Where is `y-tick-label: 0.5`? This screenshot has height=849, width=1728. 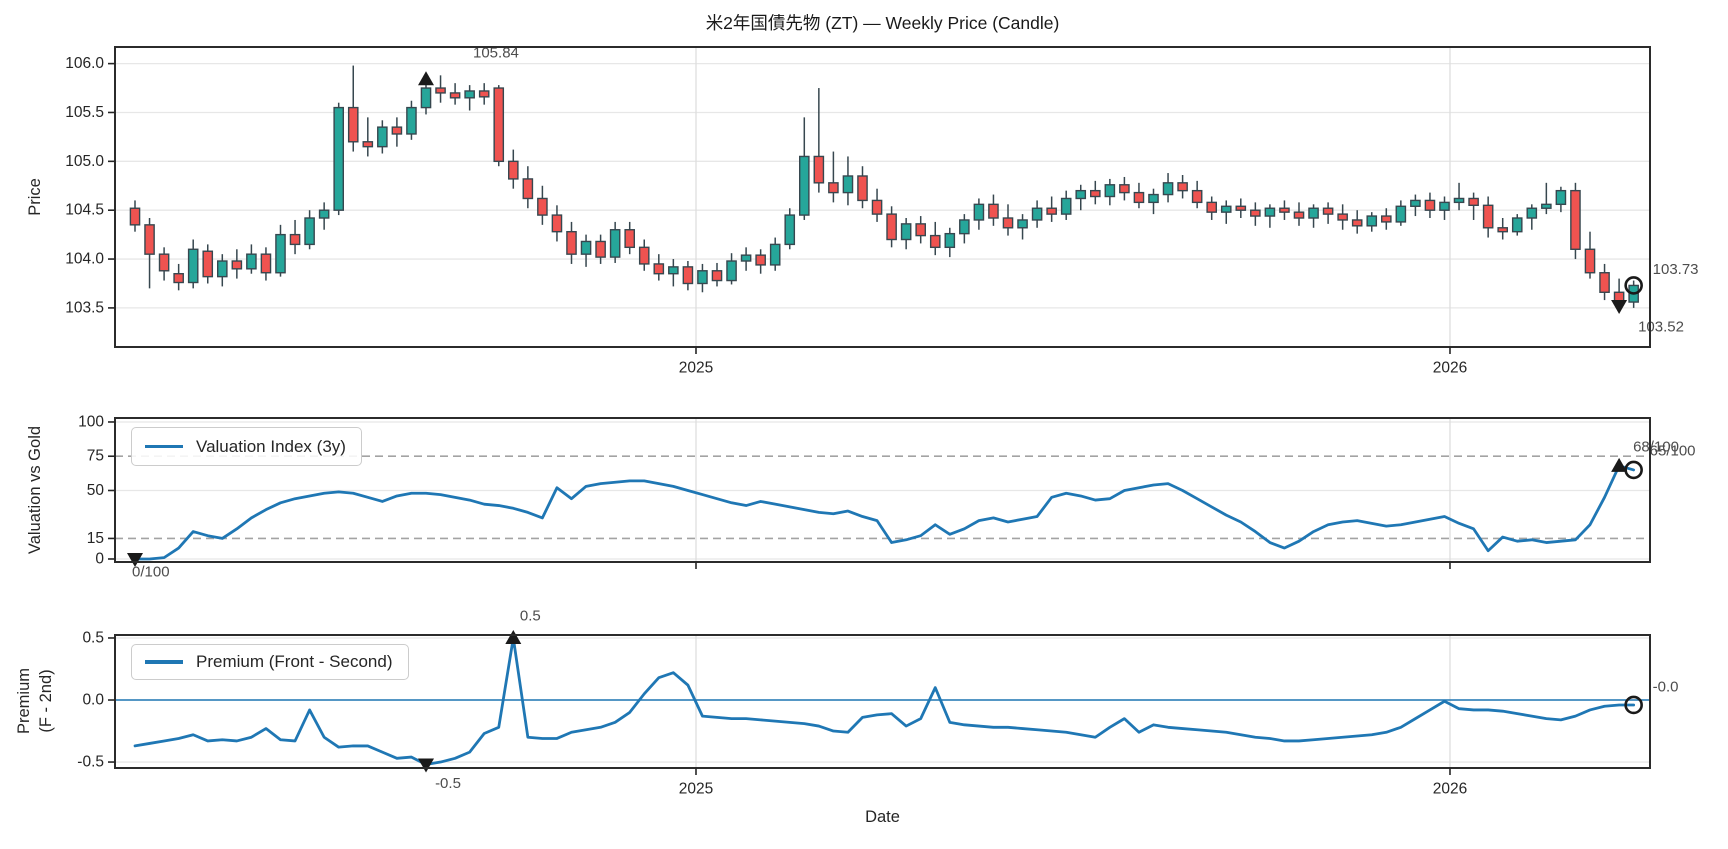 y-tick-label: 0.5 is located at coordinates (93, 637).